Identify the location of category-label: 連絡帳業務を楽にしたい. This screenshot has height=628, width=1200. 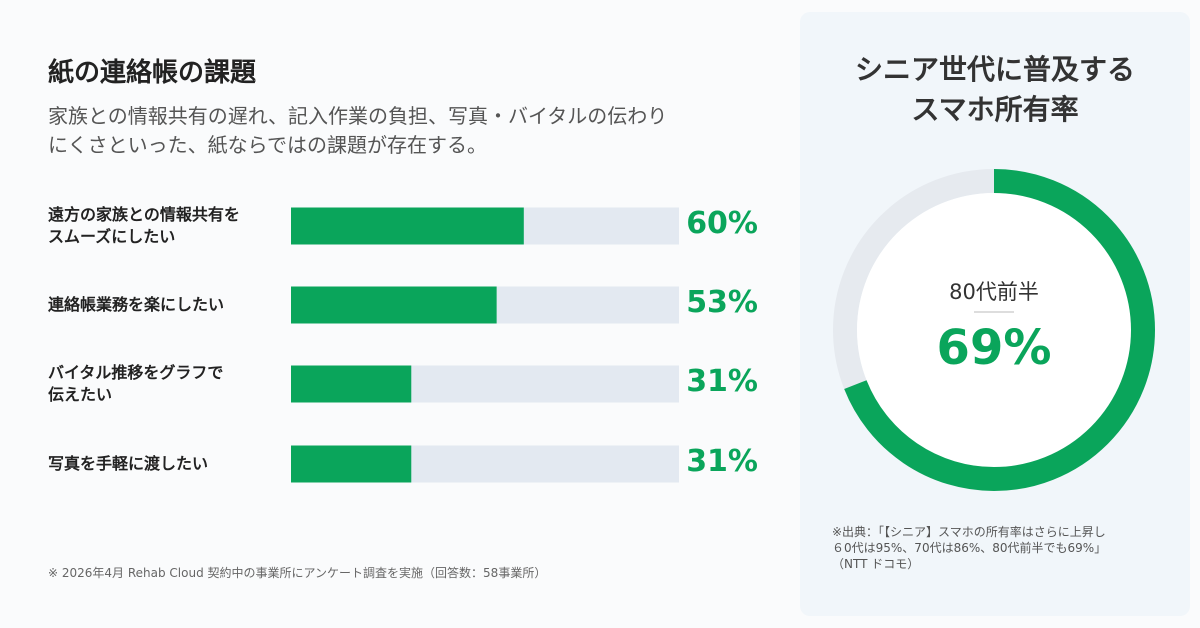
(136, 304).